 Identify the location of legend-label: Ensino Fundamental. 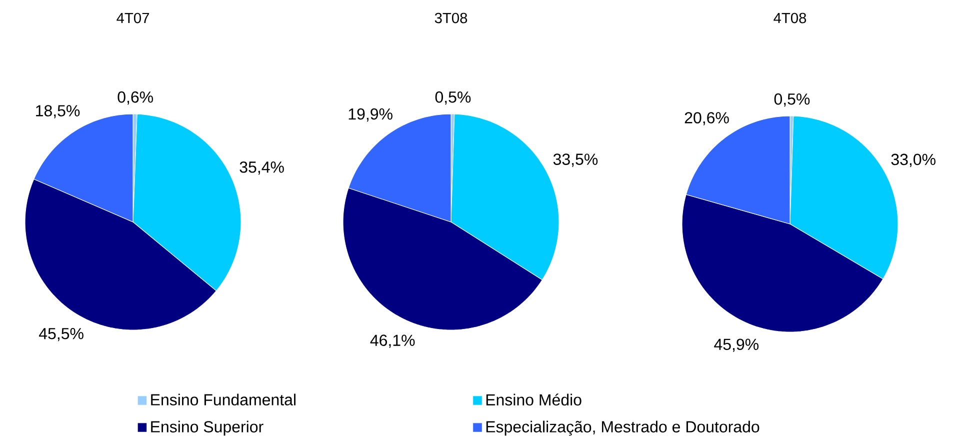
(223, 400).